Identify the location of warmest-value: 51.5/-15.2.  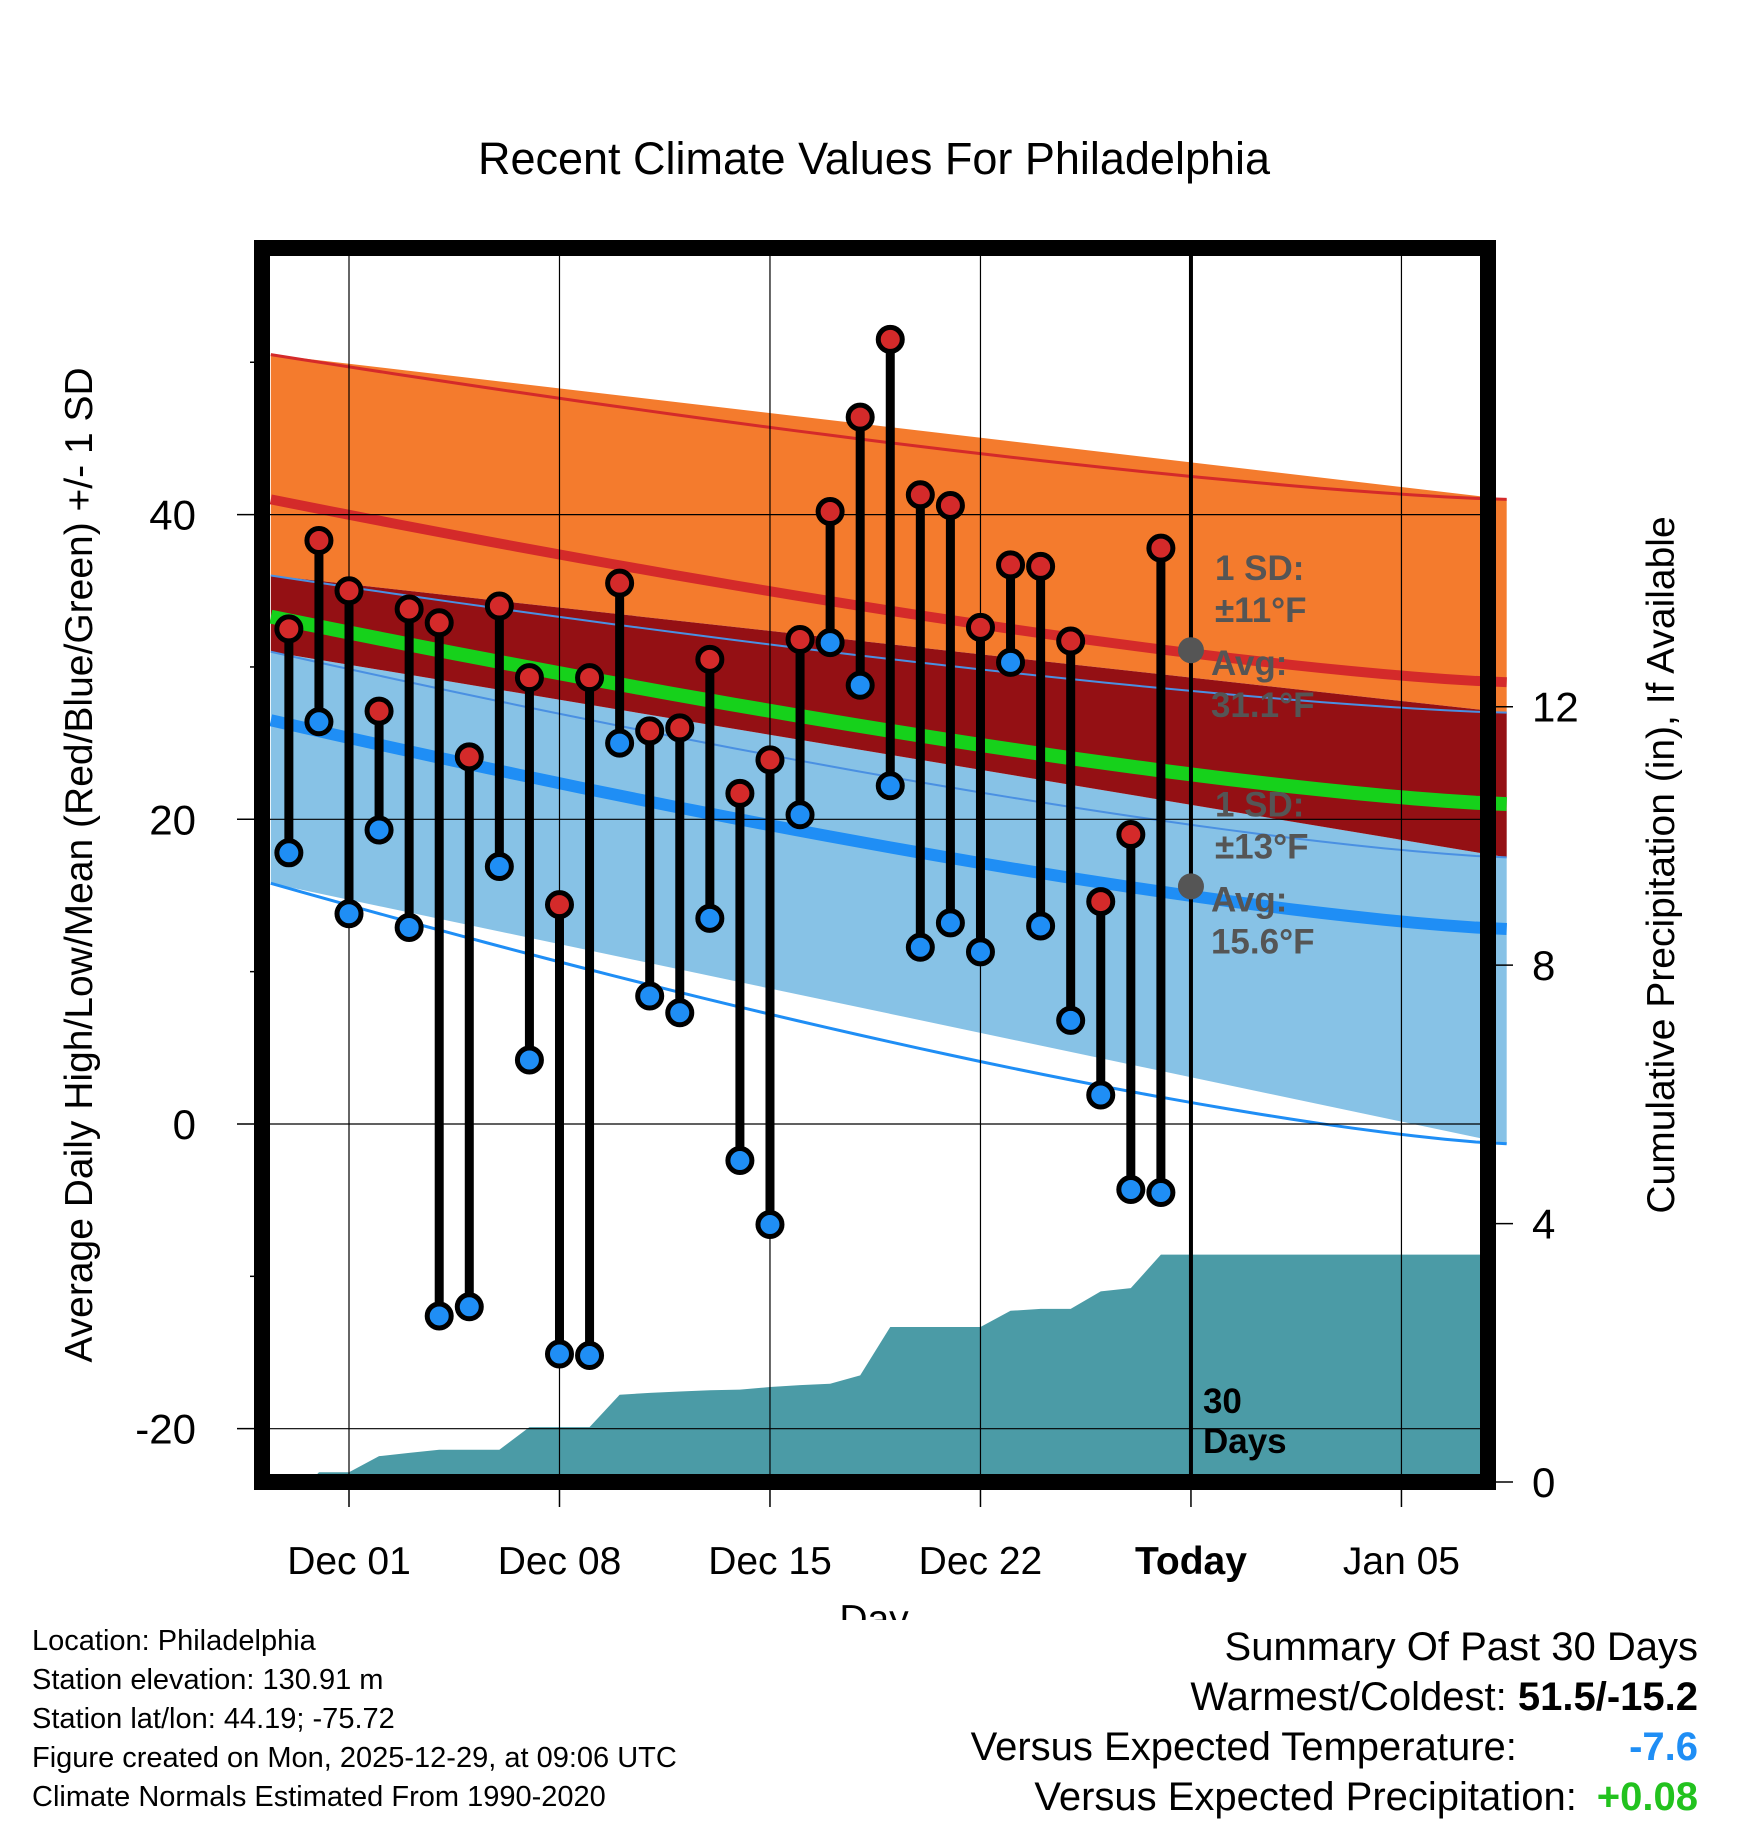
(1607, 1697).